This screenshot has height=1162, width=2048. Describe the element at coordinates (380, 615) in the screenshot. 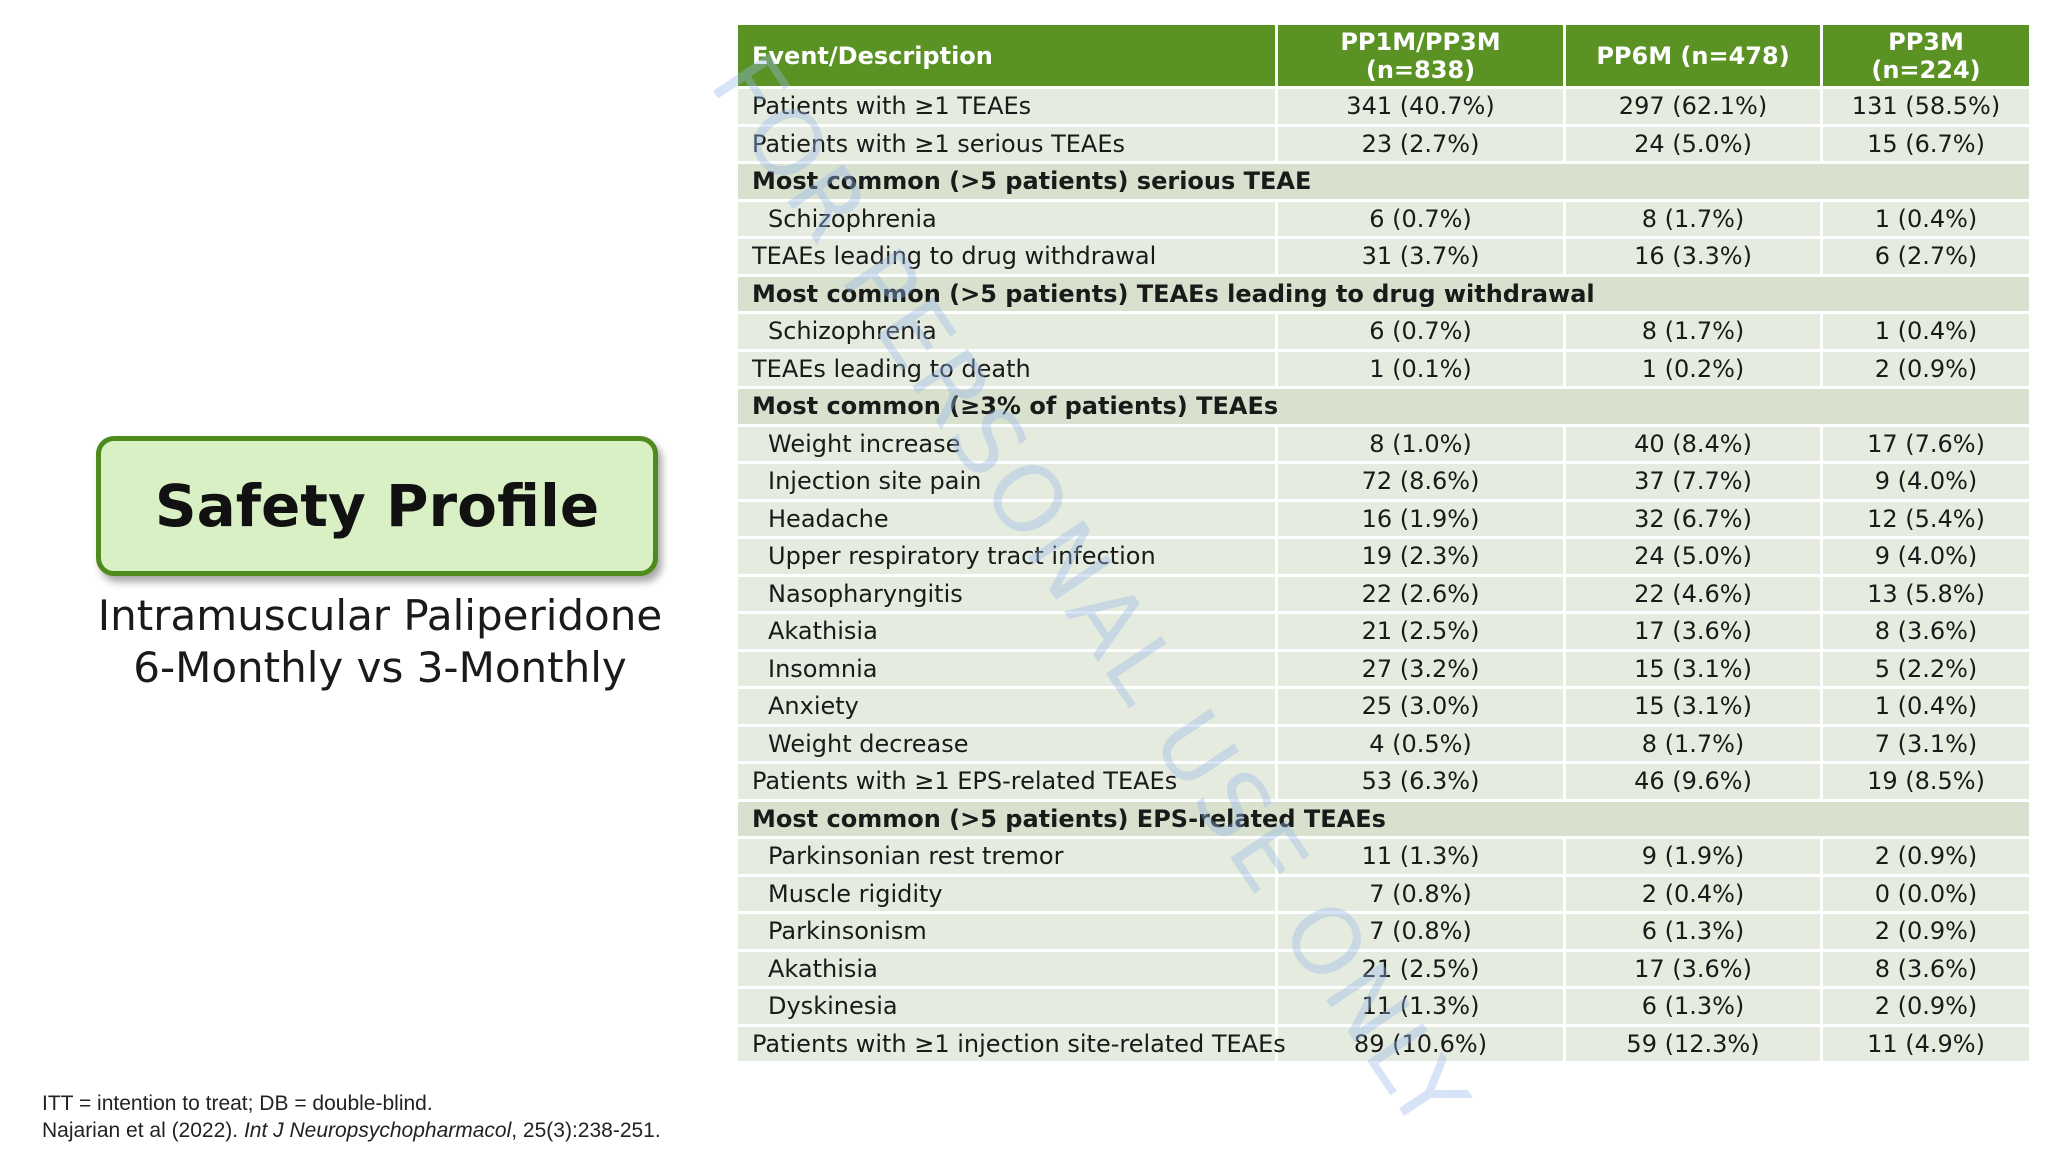

I see `subtitle-line-1: Intramuscular Paliperidone` at that location.